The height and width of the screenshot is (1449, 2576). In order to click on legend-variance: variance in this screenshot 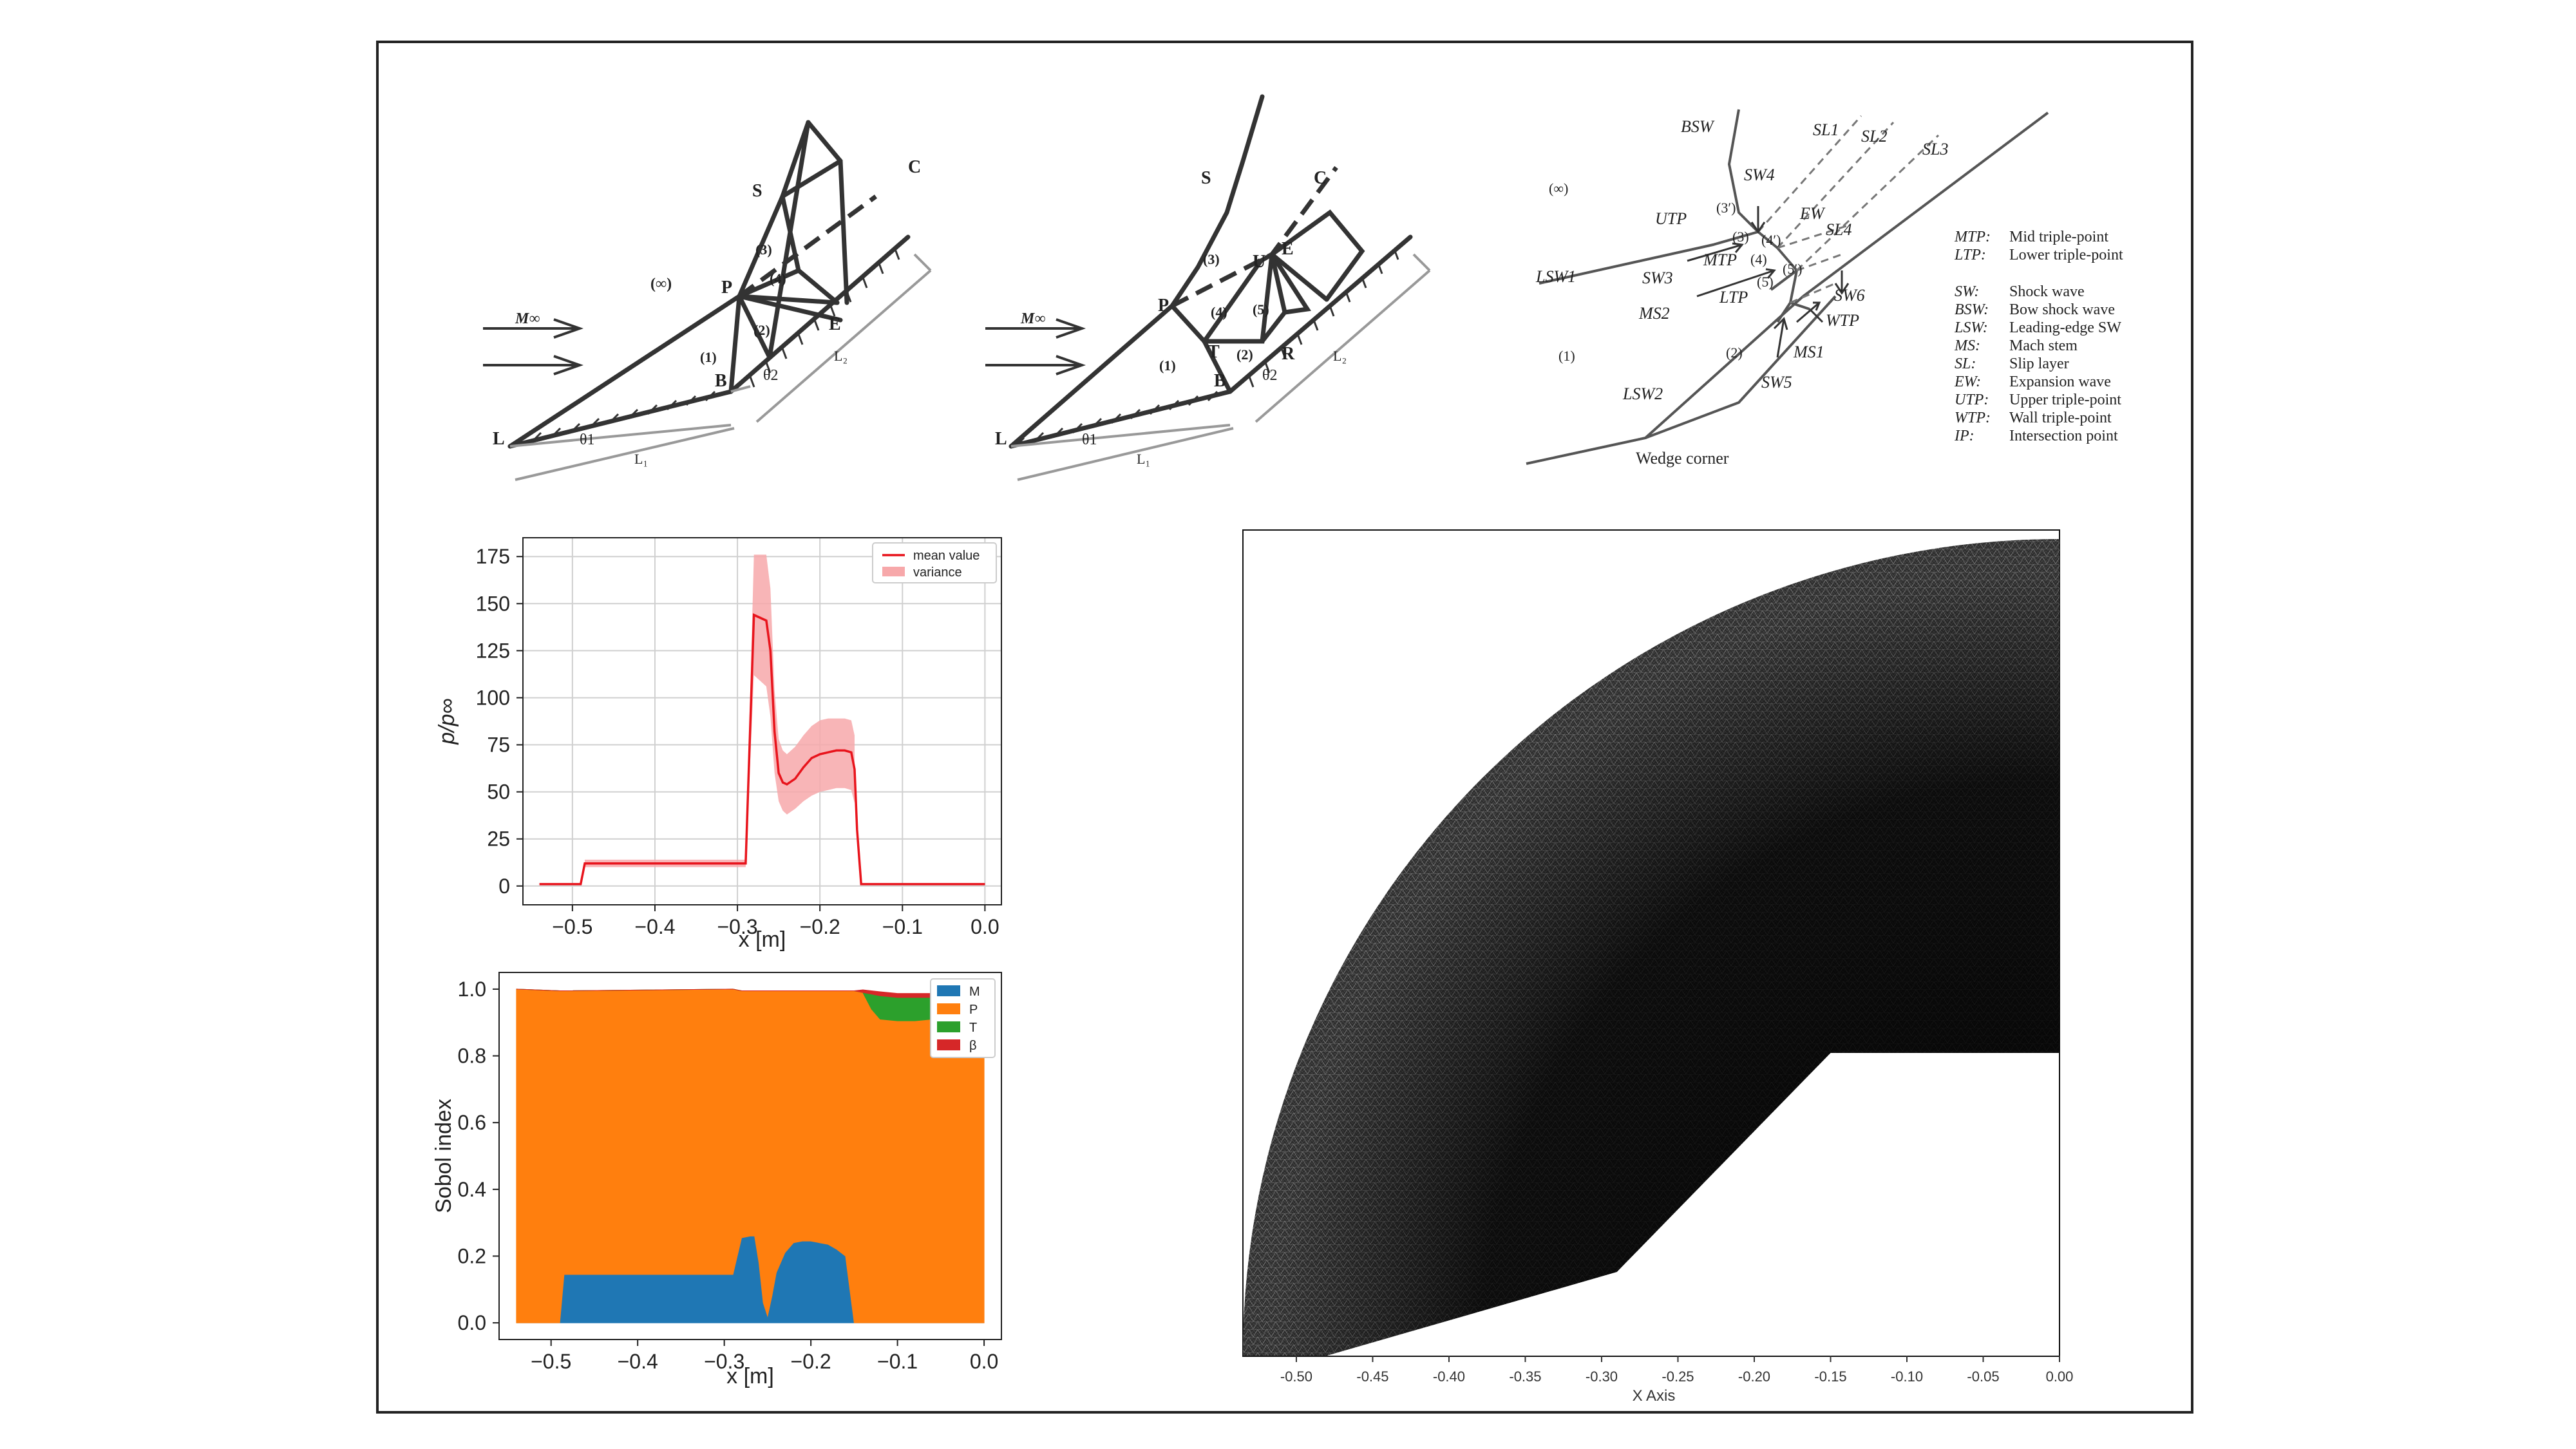, I will do `click(938, 572)`.